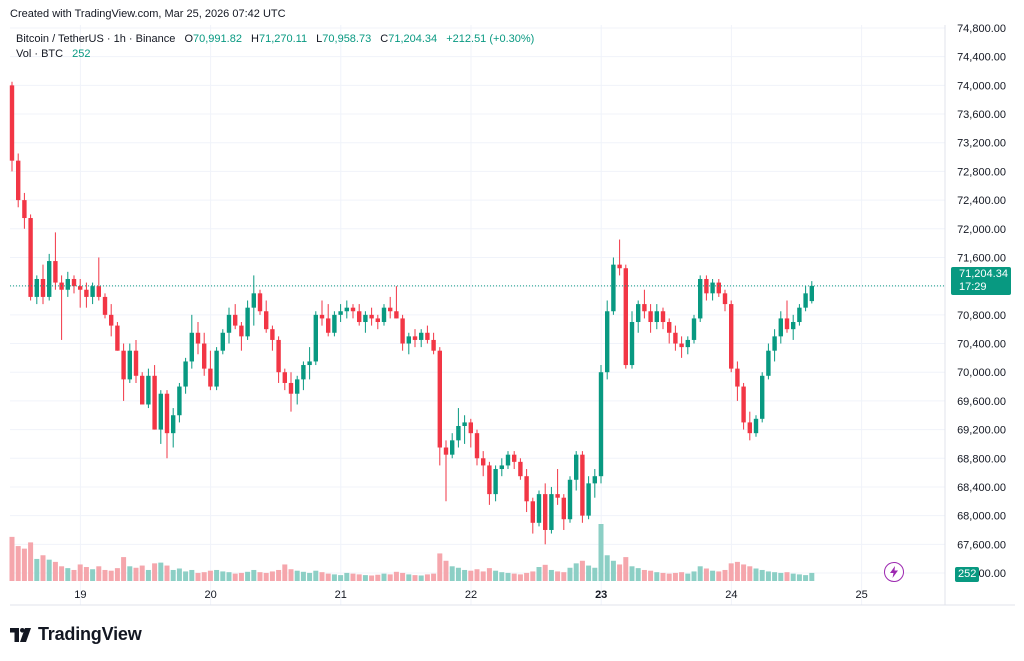  I want to click on lightning-icon, so click(894, 572).